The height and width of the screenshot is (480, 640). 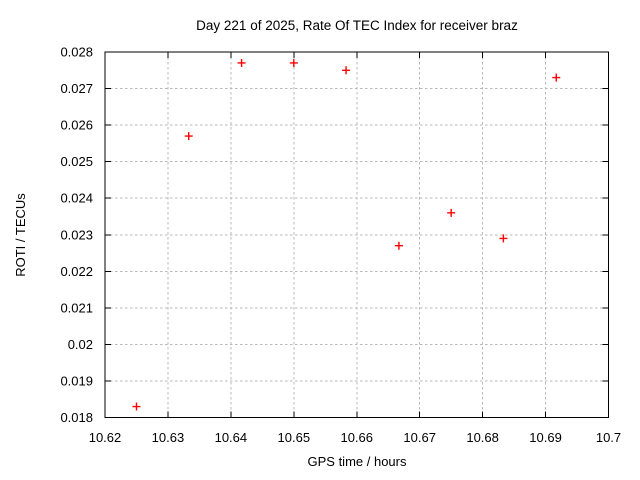 What do you see at coordinates (20, 235) in the screenshot?
I see `y-axis-label: ROTI / TECUs` at bounding box center [20, 235].